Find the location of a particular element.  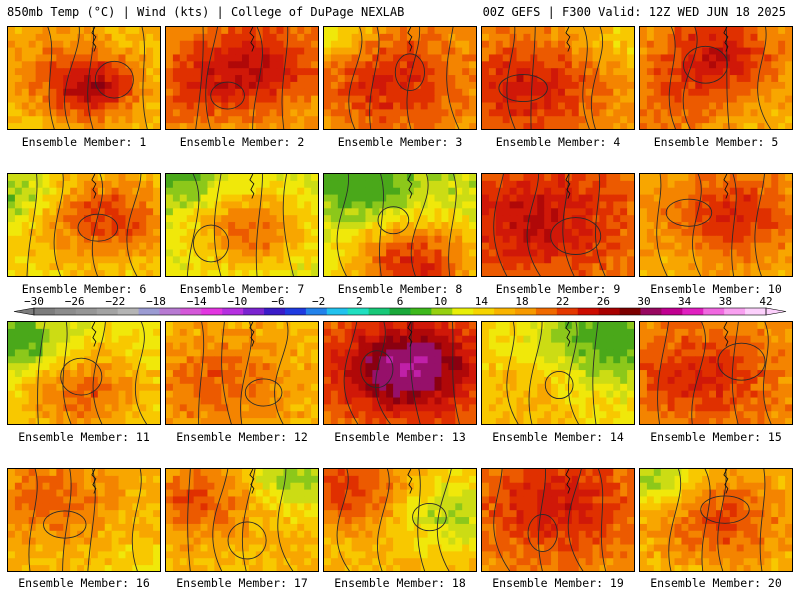

scale-tick-label: 14 is located at coordinates (482, 302).